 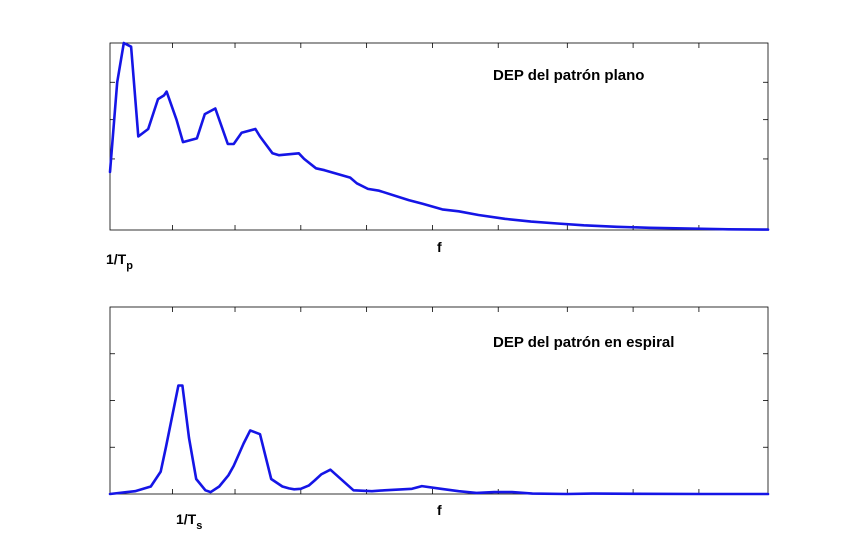 What do you see at coordinates (439, 510) in the screenshot?
I see `bottom-x-axis-label: f` at bounding box center [439, 510].